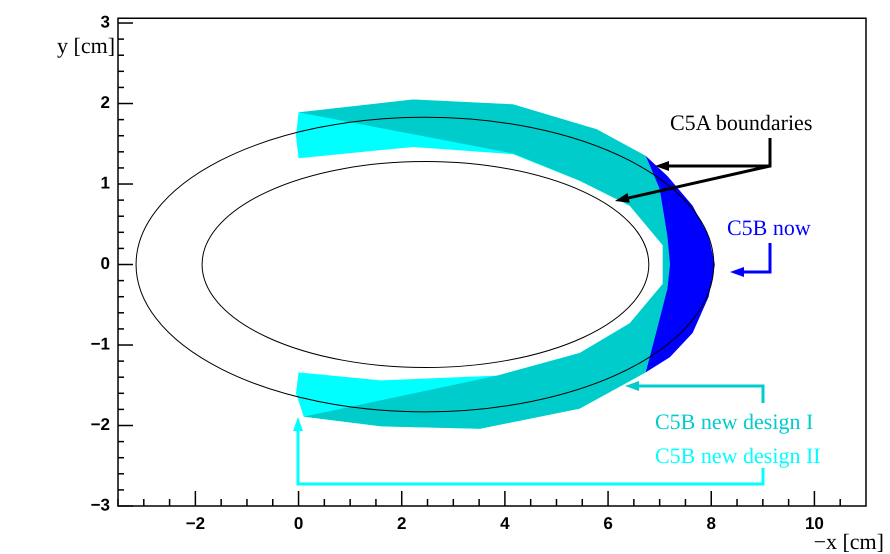  What do you see at coordinates (738, 455) in the screenshot?
I see `text: C5B new design II` at bounding box center [738, 455].